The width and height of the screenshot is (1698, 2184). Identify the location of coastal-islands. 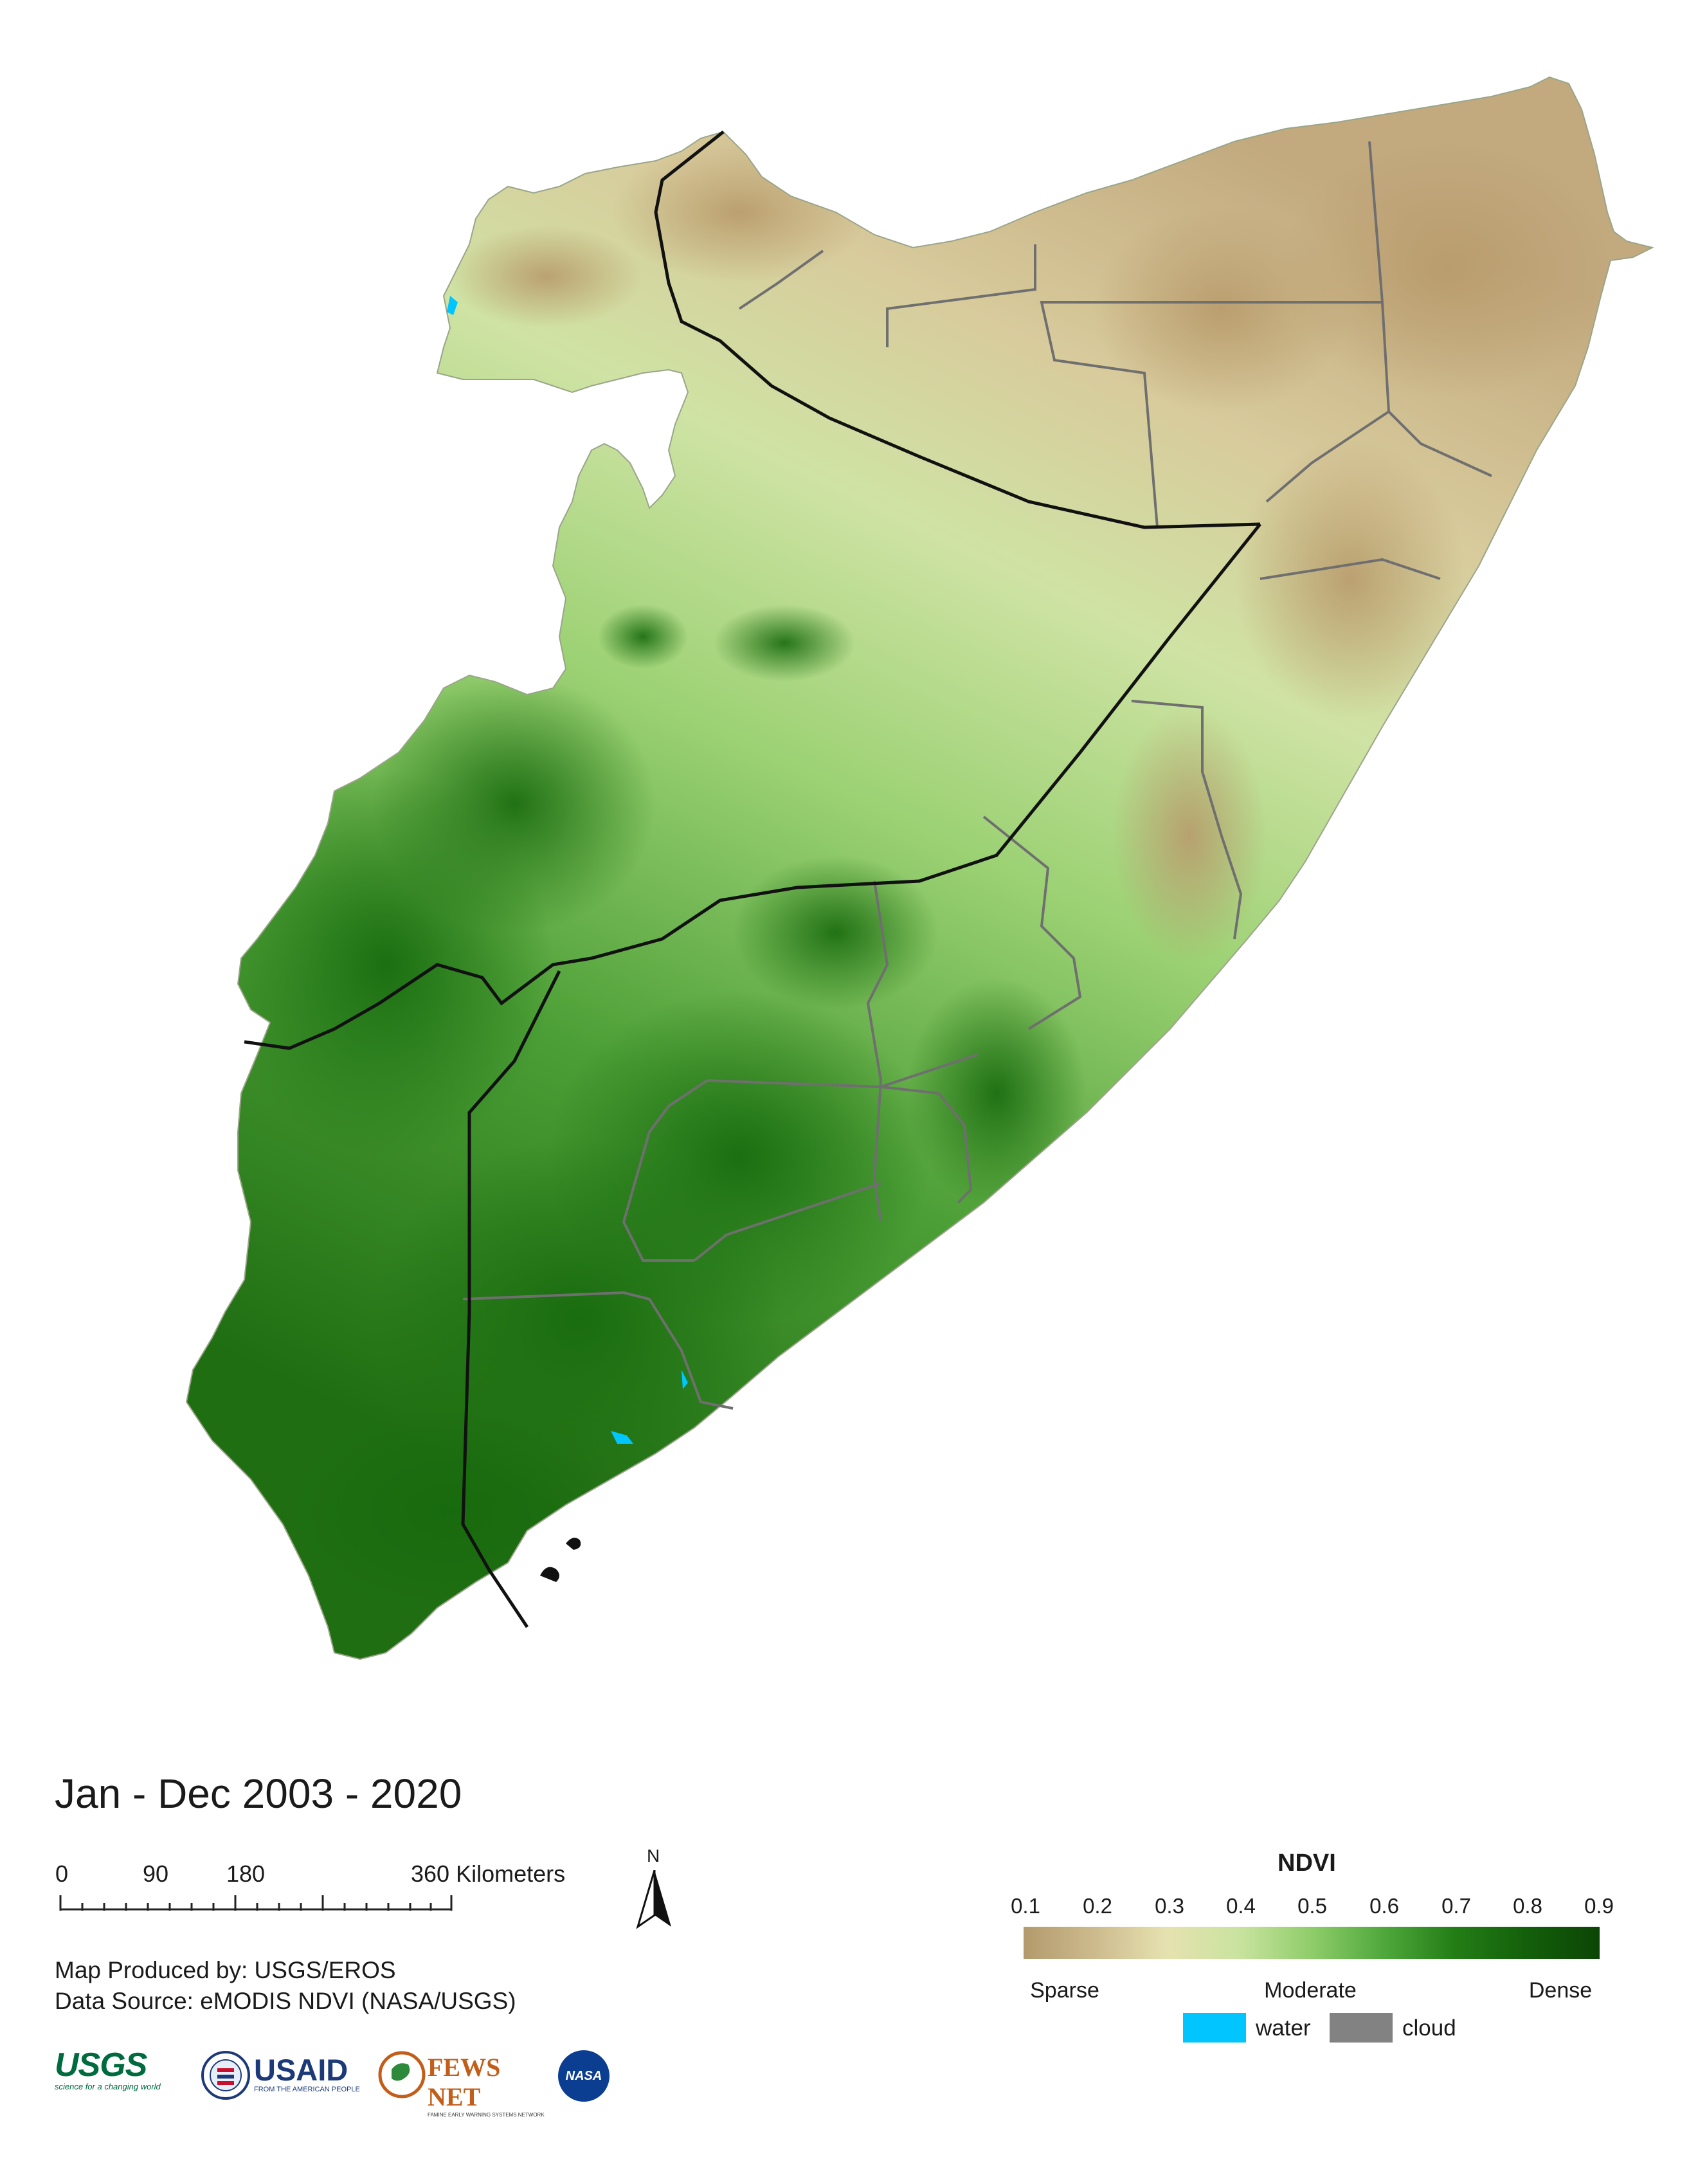
(560, 1560).